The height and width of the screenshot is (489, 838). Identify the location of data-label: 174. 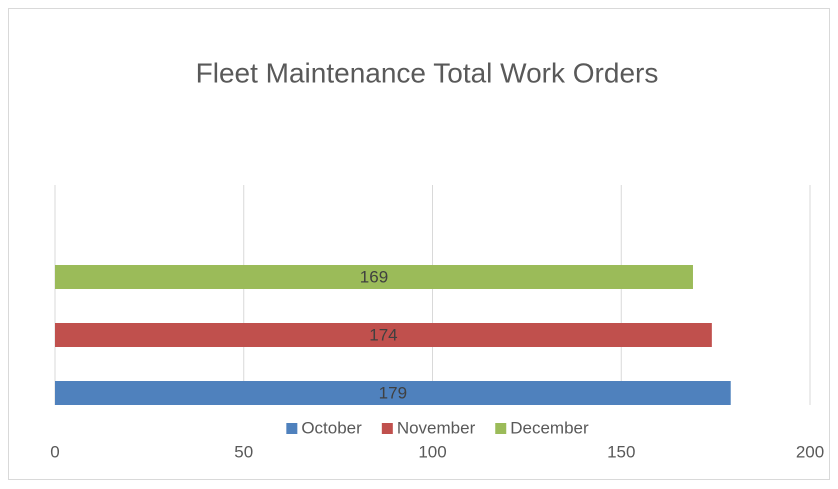
(383, 334).